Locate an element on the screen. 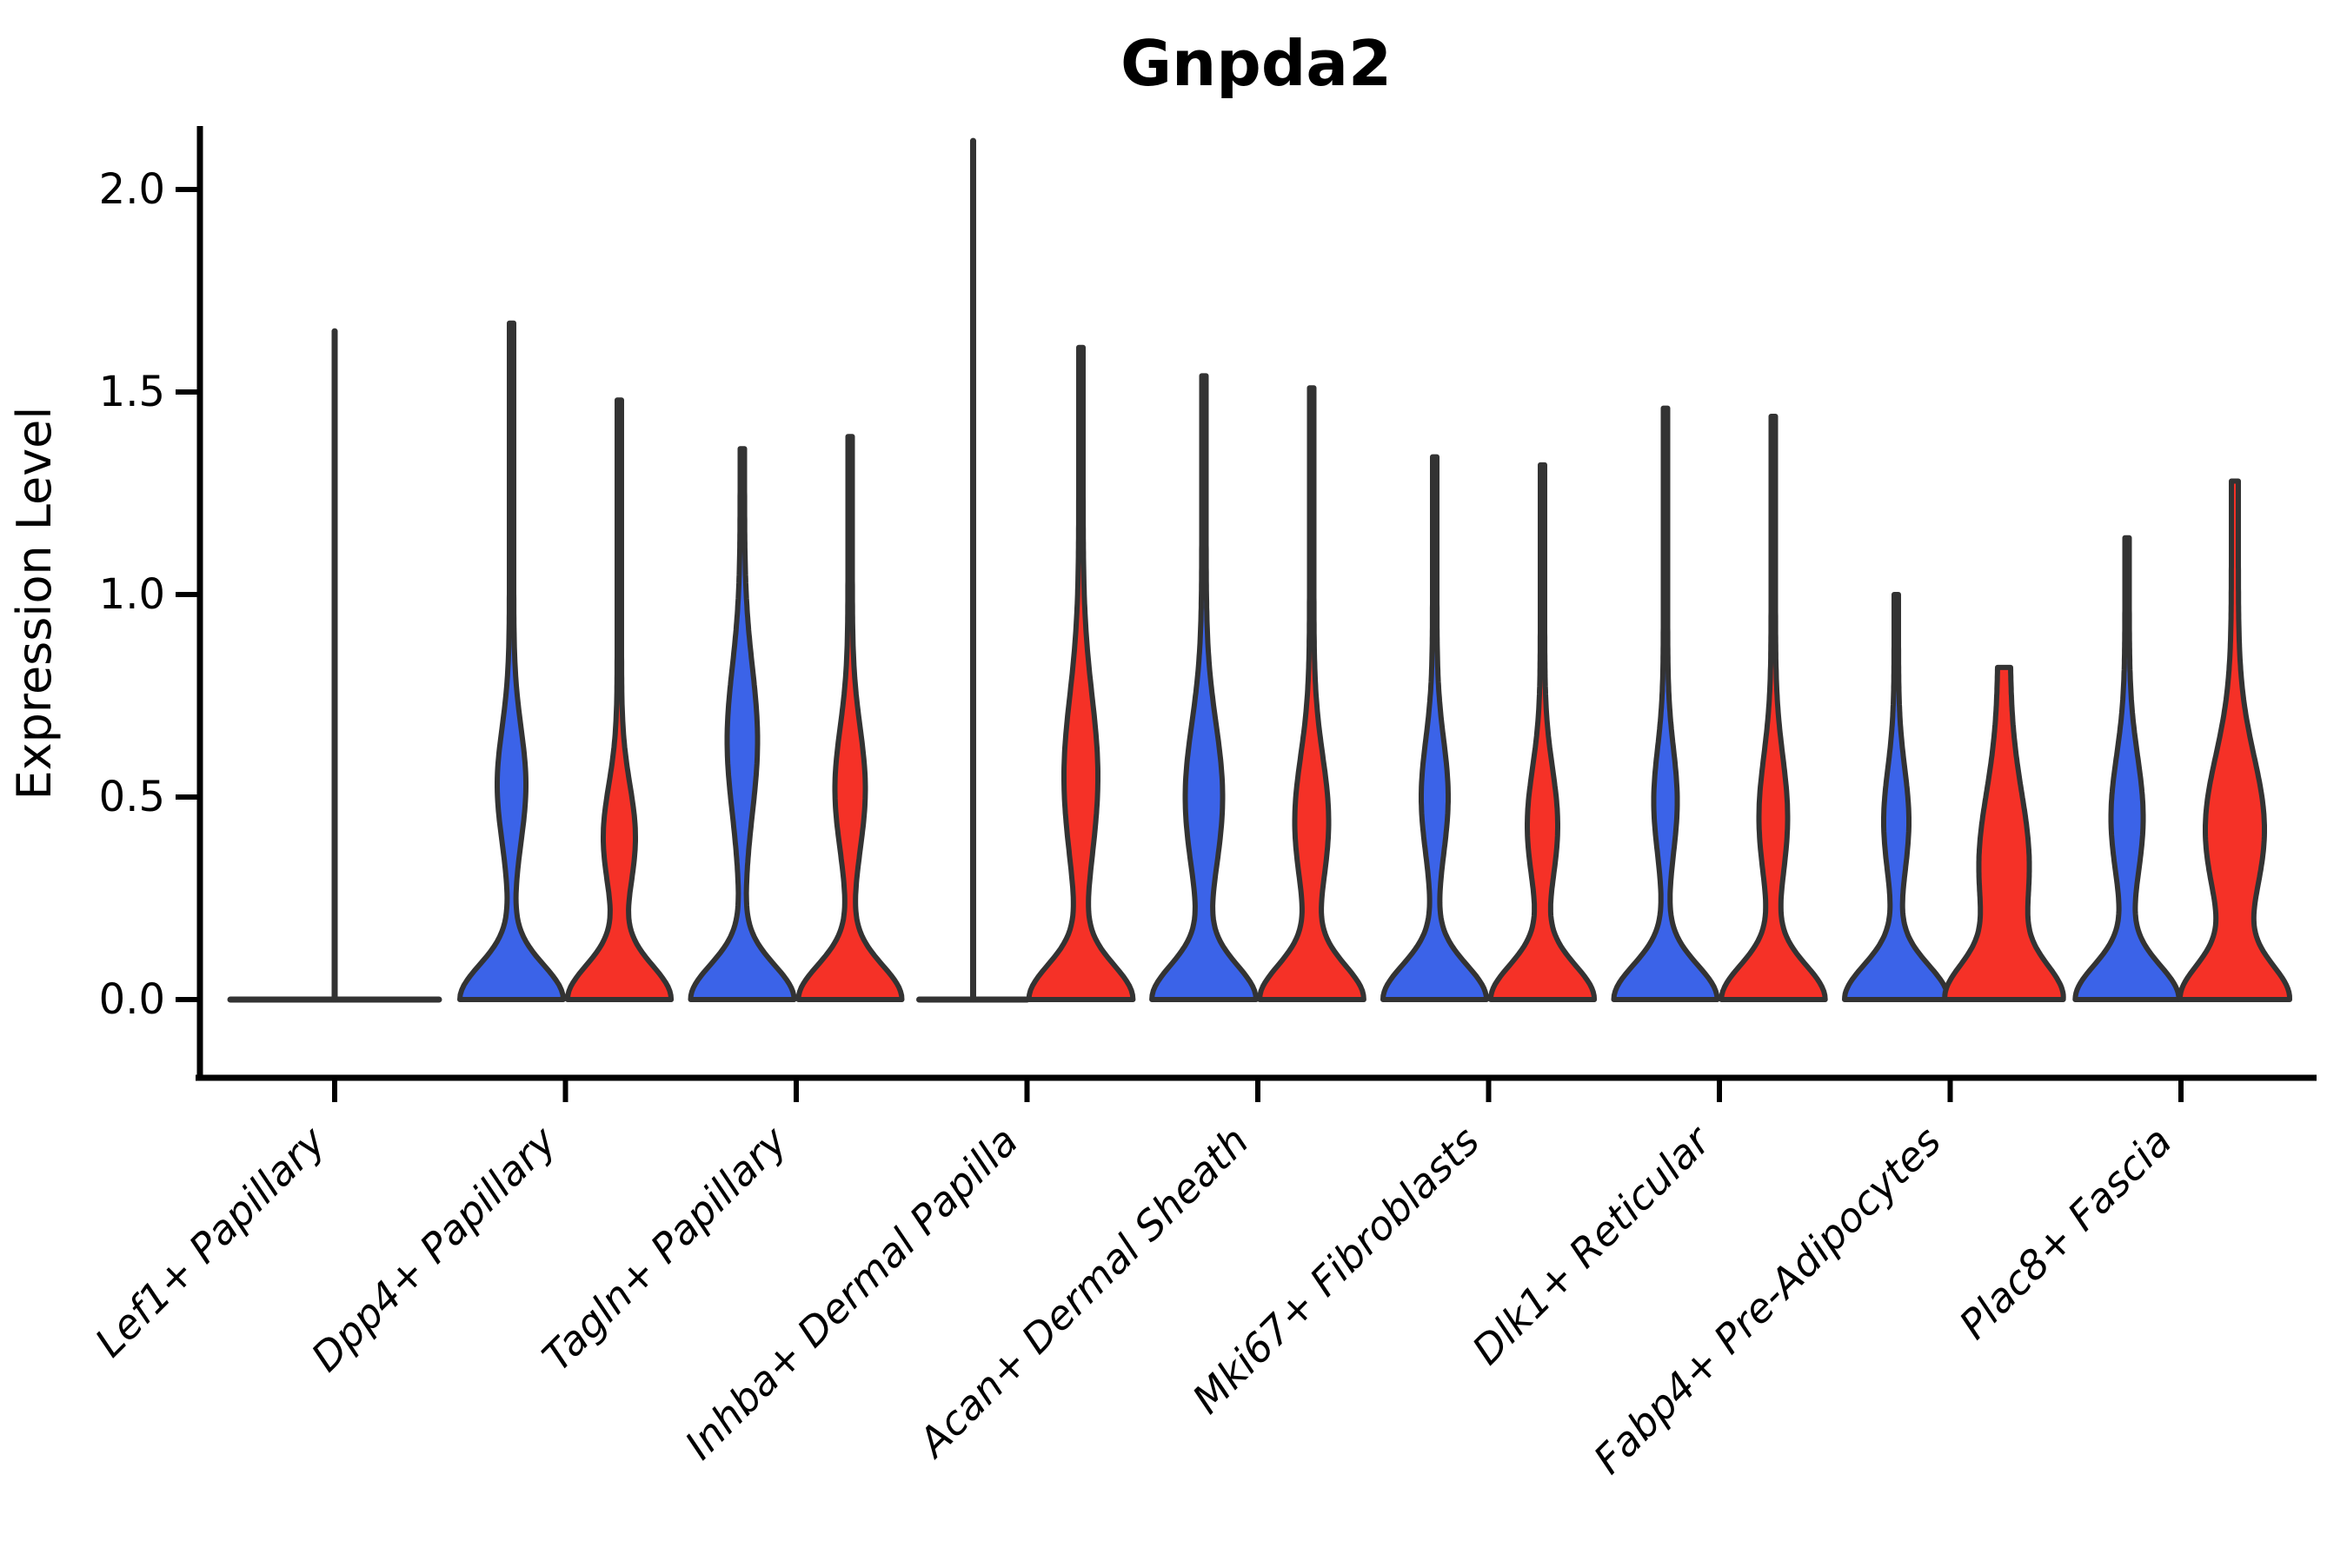 The width and height of the screenshot is (2347, 1568). y-tick-label: 1.5 is located at coordinates (132, 392).